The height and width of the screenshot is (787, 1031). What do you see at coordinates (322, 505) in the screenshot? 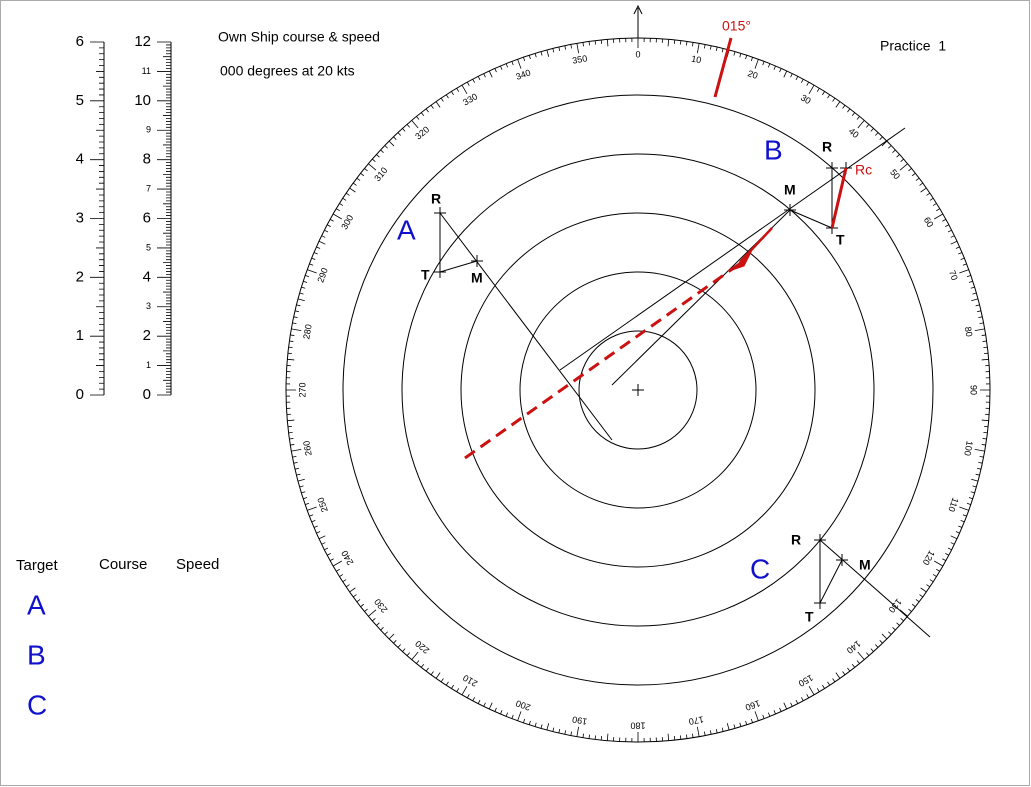
I see `bearing-label: 250` at bounding box center [322, 505].